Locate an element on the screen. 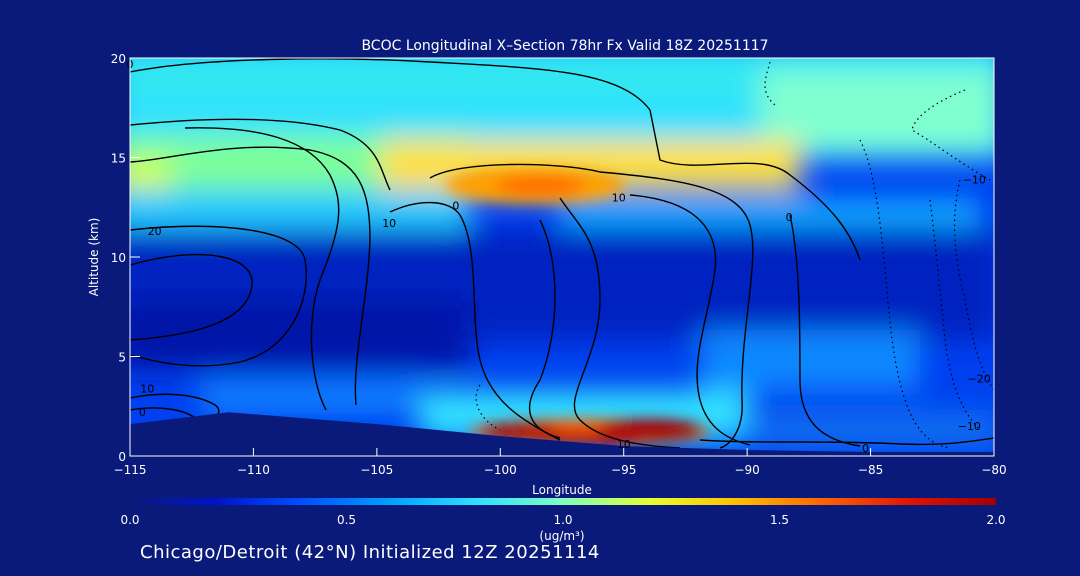  colorbar-tick-label: 0.5 is located at coordinates (346, 520).